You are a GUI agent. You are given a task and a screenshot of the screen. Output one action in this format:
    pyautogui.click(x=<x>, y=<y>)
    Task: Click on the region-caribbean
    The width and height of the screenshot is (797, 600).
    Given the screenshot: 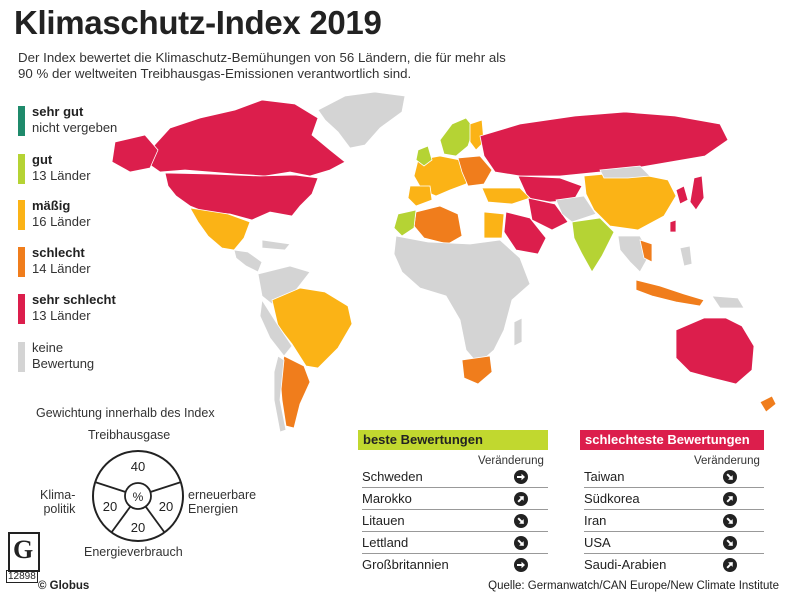 What is the action you would take?
    pyautogui.click(x=276, y=245)
    